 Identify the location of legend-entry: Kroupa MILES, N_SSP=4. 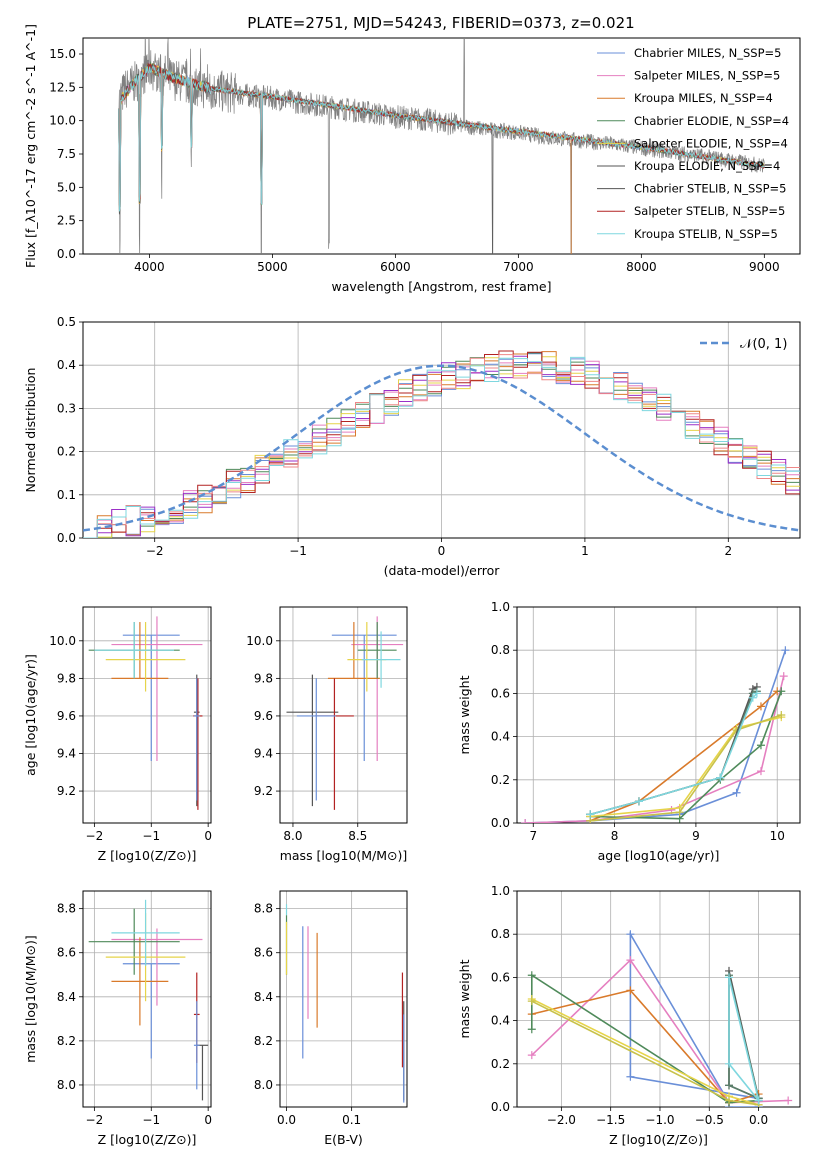
(703, 98).